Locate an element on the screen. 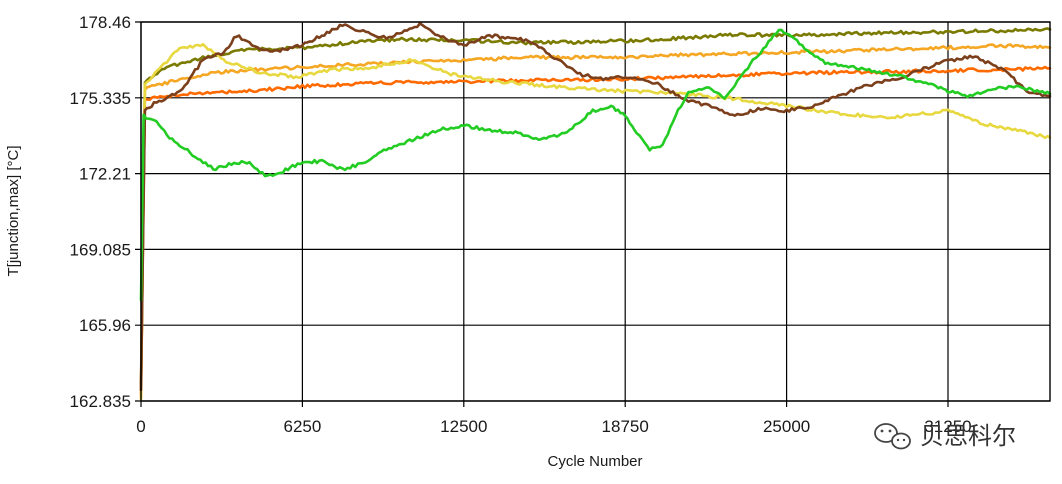  x-tick-label: 0 is located at coordinates (140, 426).